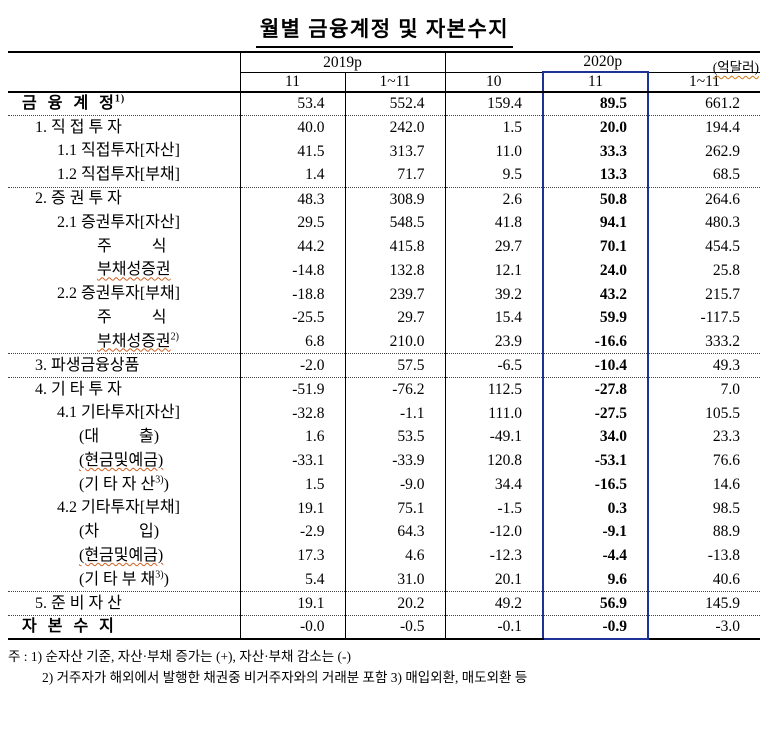 The width and height of the screenshot is (769, 739). I want to click on cell-value: 1.6, so click(292, 437).